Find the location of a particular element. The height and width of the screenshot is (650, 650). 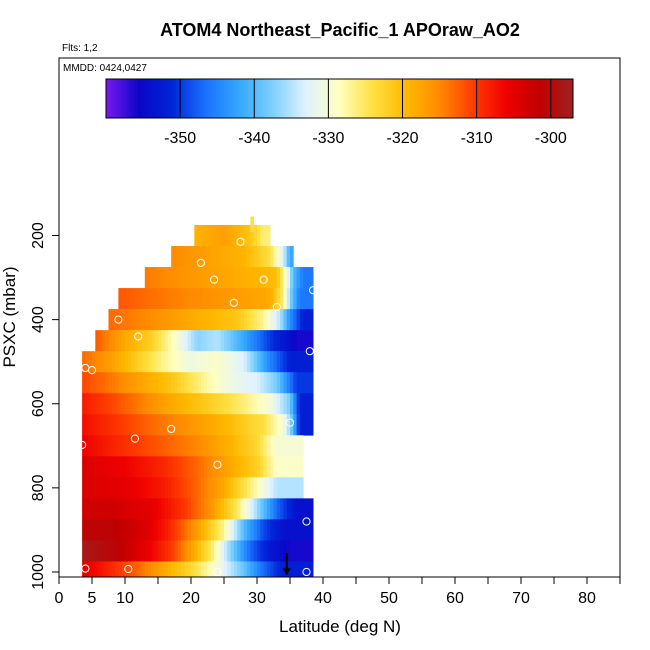

colorbar-scale is located at coordinates (339, 98).